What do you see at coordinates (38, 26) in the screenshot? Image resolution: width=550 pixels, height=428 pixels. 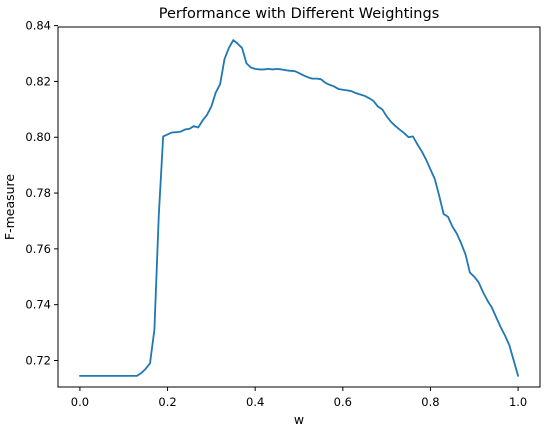 I see `y-tick-label: 0.84` at bounding box center [38, 26].